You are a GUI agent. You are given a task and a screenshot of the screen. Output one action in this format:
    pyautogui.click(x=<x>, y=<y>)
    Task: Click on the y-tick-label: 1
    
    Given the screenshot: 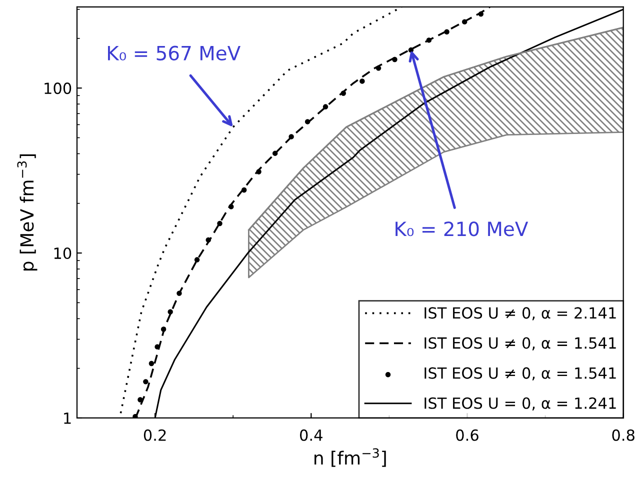 What is the action you would take?
    pyautogui.click(x=67, y=418)
    